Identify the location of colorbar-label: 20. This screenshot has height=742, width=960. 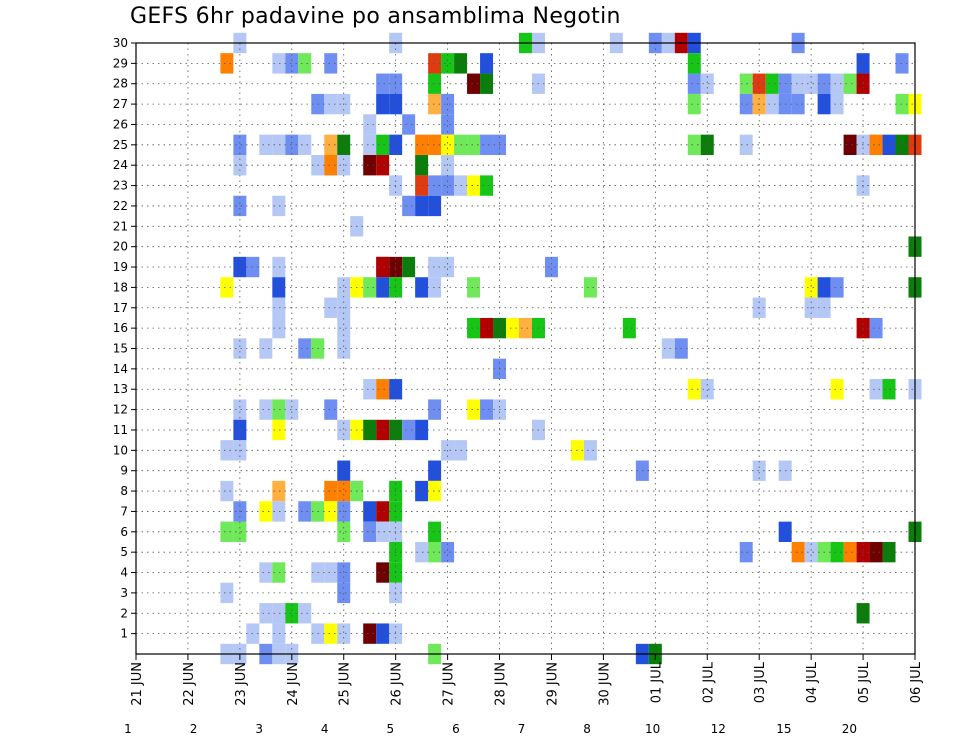
(849, 729).